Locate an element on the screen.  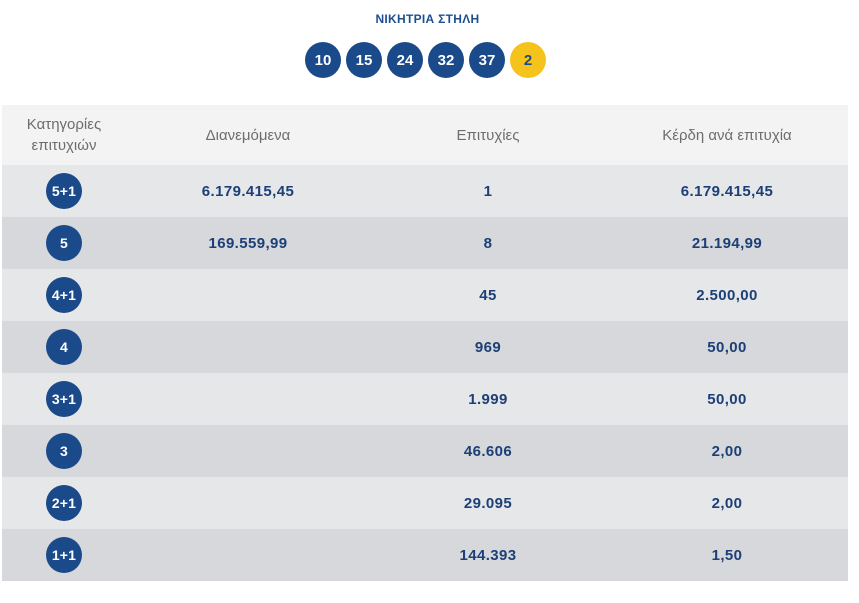
table-row: 2+1 29.095 2,00 is located at coordinates (425, 503).